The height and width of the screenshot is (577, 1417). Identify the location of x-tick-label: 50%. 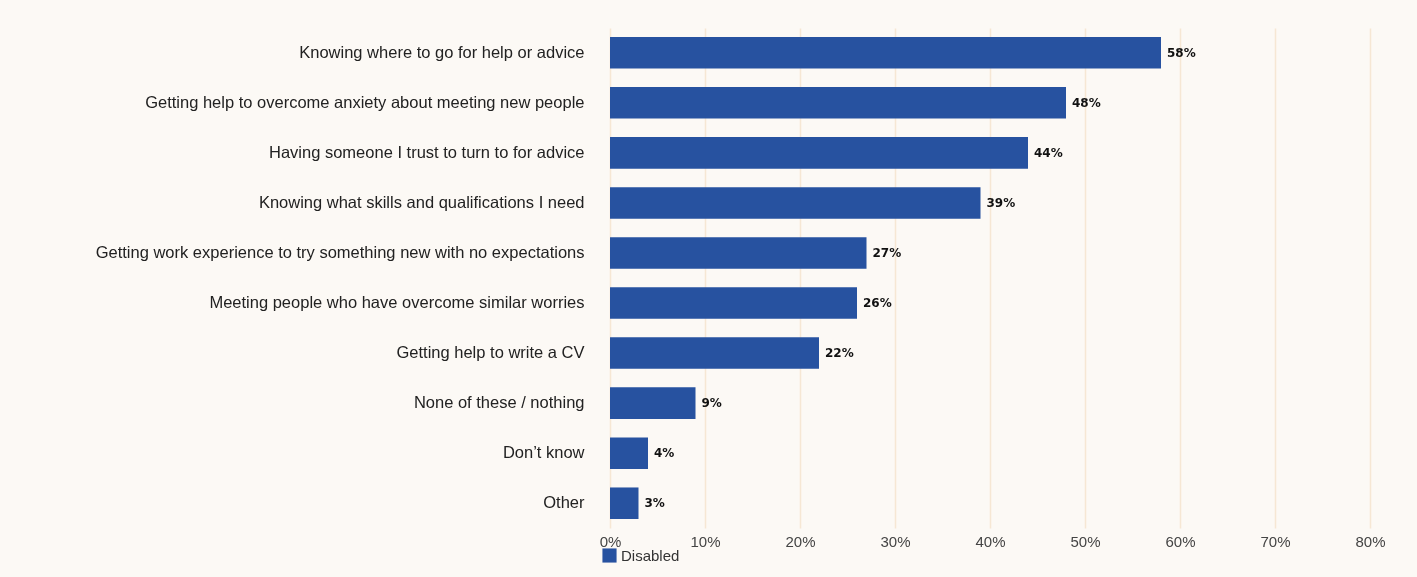
(1085, 541).